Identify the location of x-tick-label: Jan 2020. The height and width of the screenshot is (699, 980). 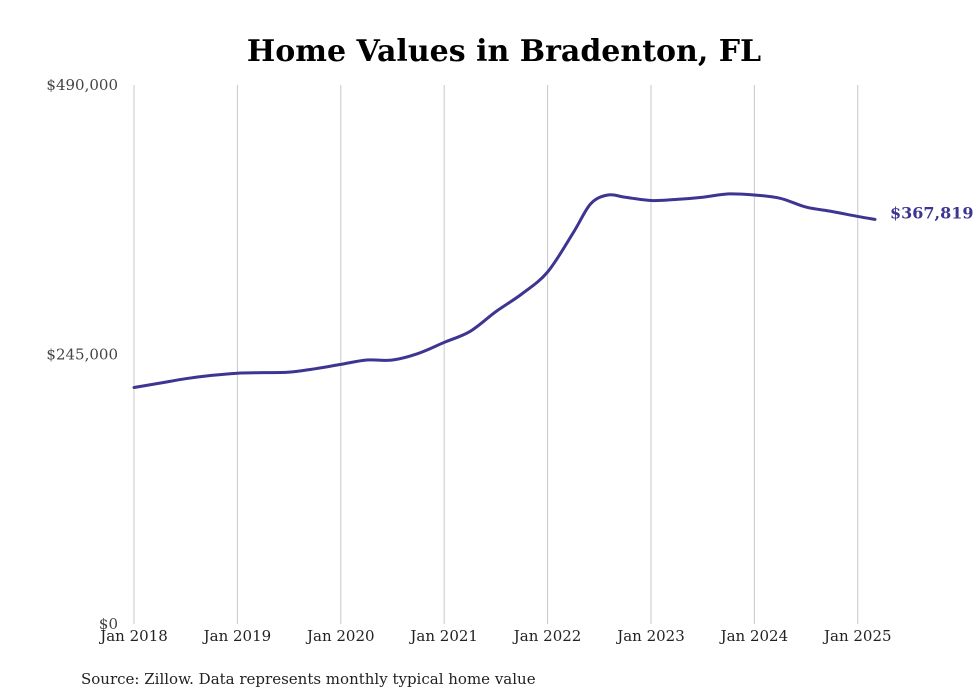
(340, 636).